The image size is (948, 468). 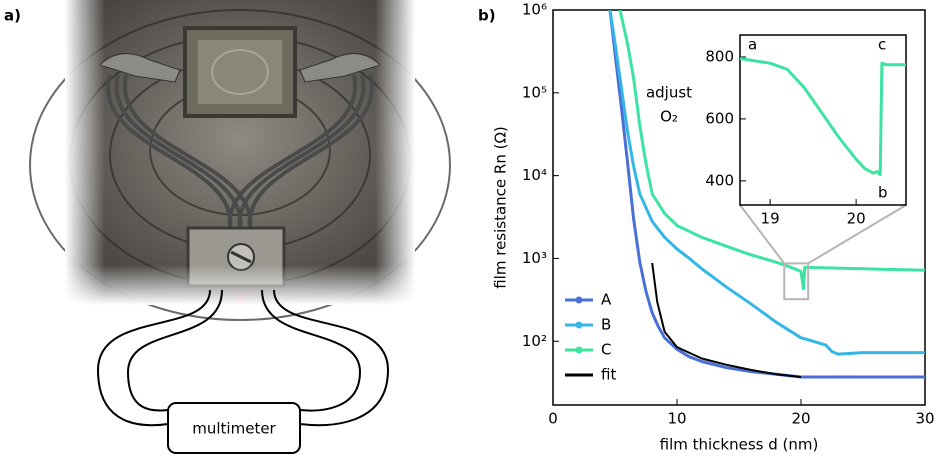 What do you see at coordinates (534, 92) in the screenshot?
I see `y-tick-label: 10⁵` at bounding box center [534, 92].